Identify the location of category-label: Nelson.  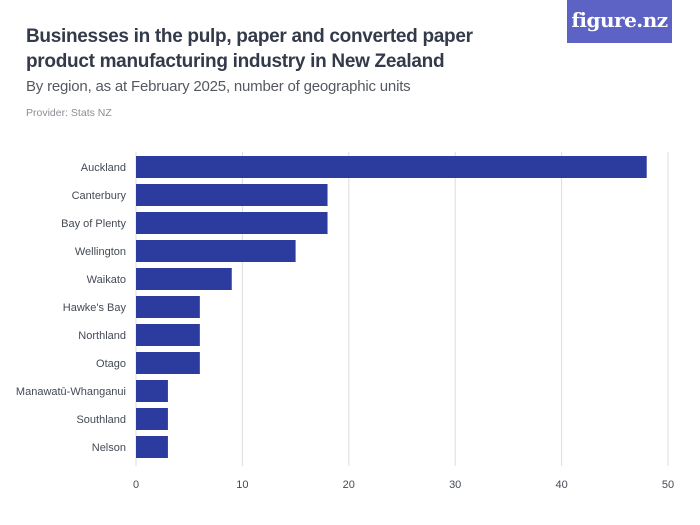
(109, 448).